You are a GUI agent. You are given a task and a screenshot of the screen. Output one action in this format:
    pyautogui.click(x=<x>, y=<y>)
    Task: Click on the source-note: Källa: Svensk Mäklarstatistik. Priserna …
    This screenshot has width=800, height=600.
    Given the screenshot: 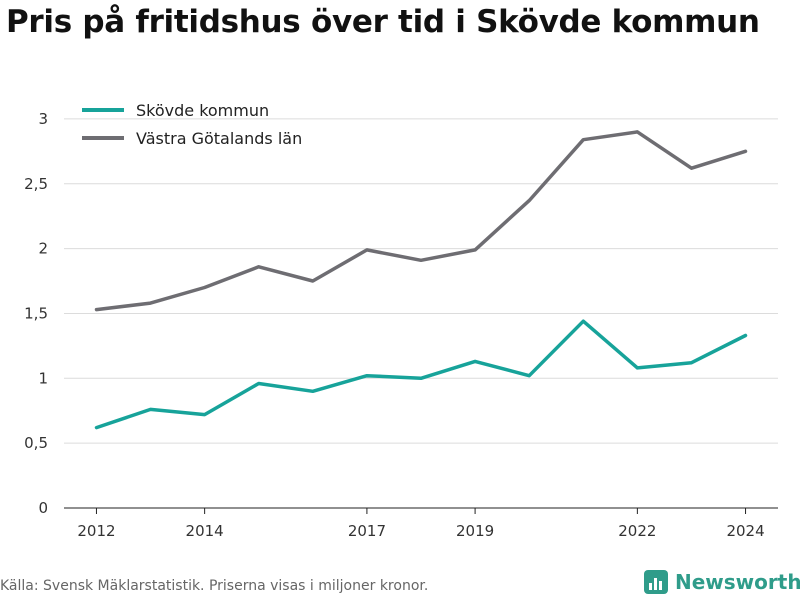 What is the action you would take?
    pyautogui.click(x=214, y=586)
    